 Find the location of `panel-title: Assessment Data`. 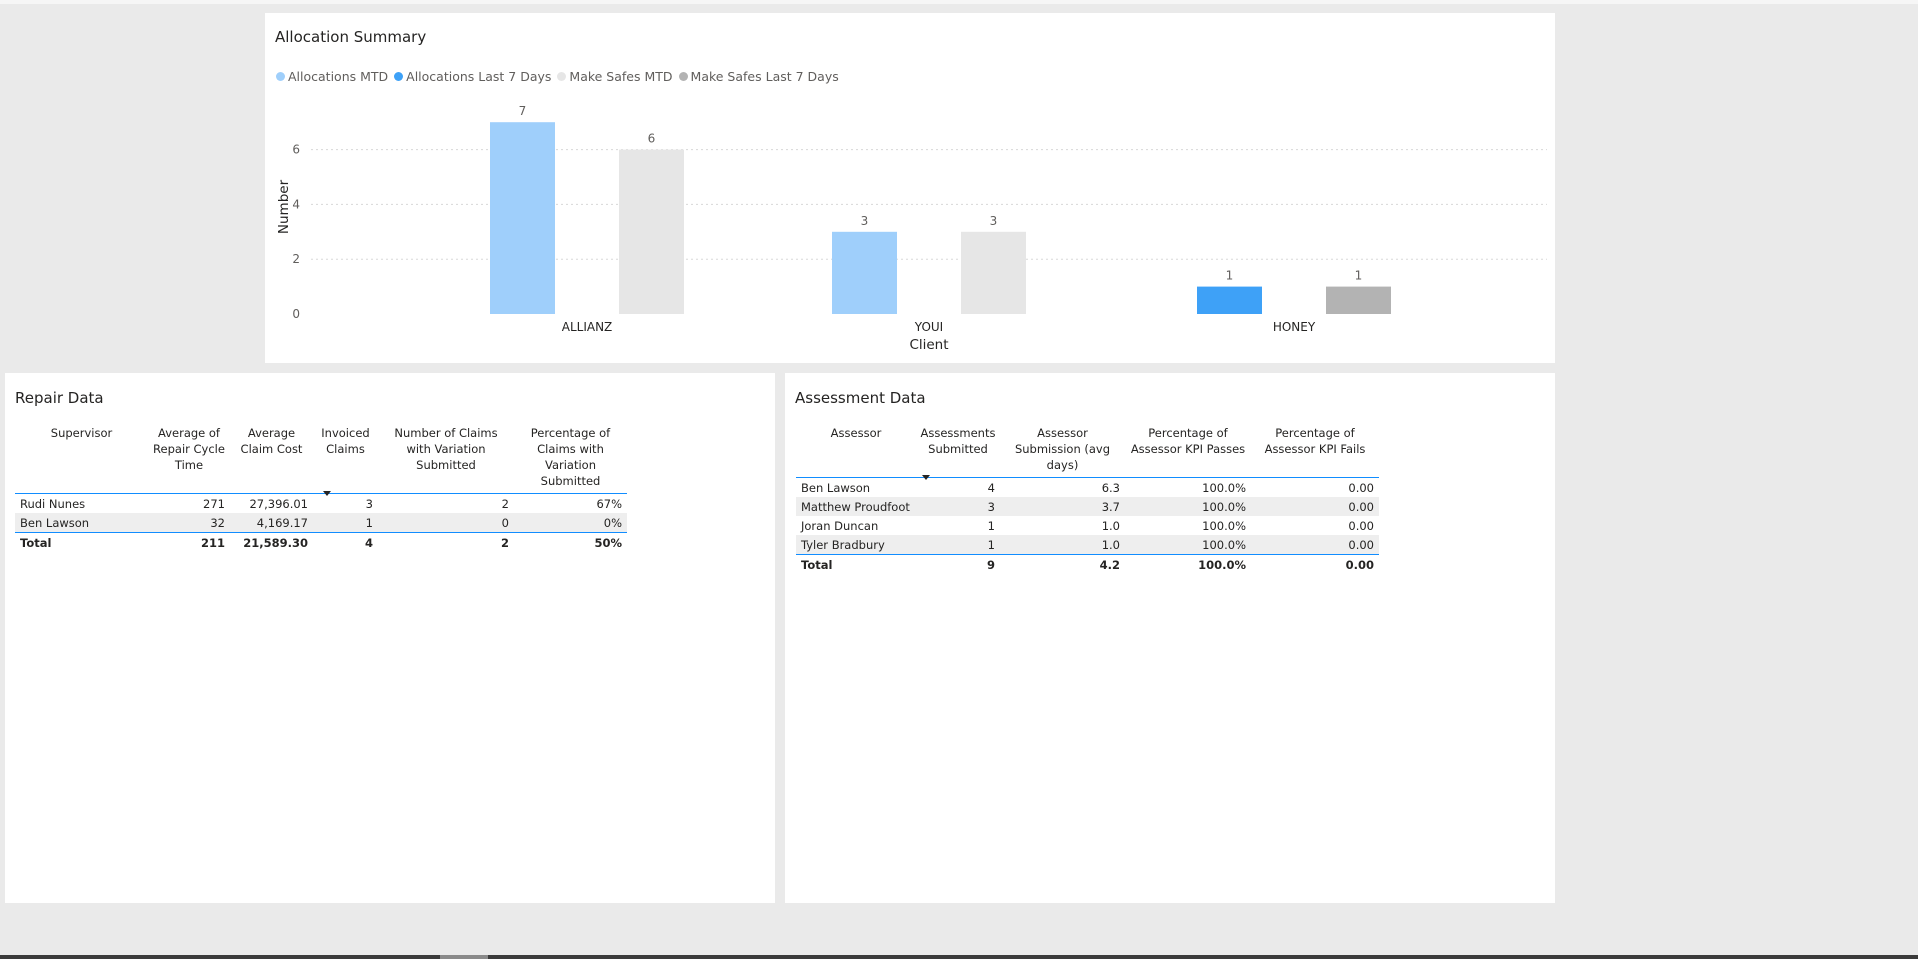

panel-title: Assessment Data is located at coordinates (860, 398).